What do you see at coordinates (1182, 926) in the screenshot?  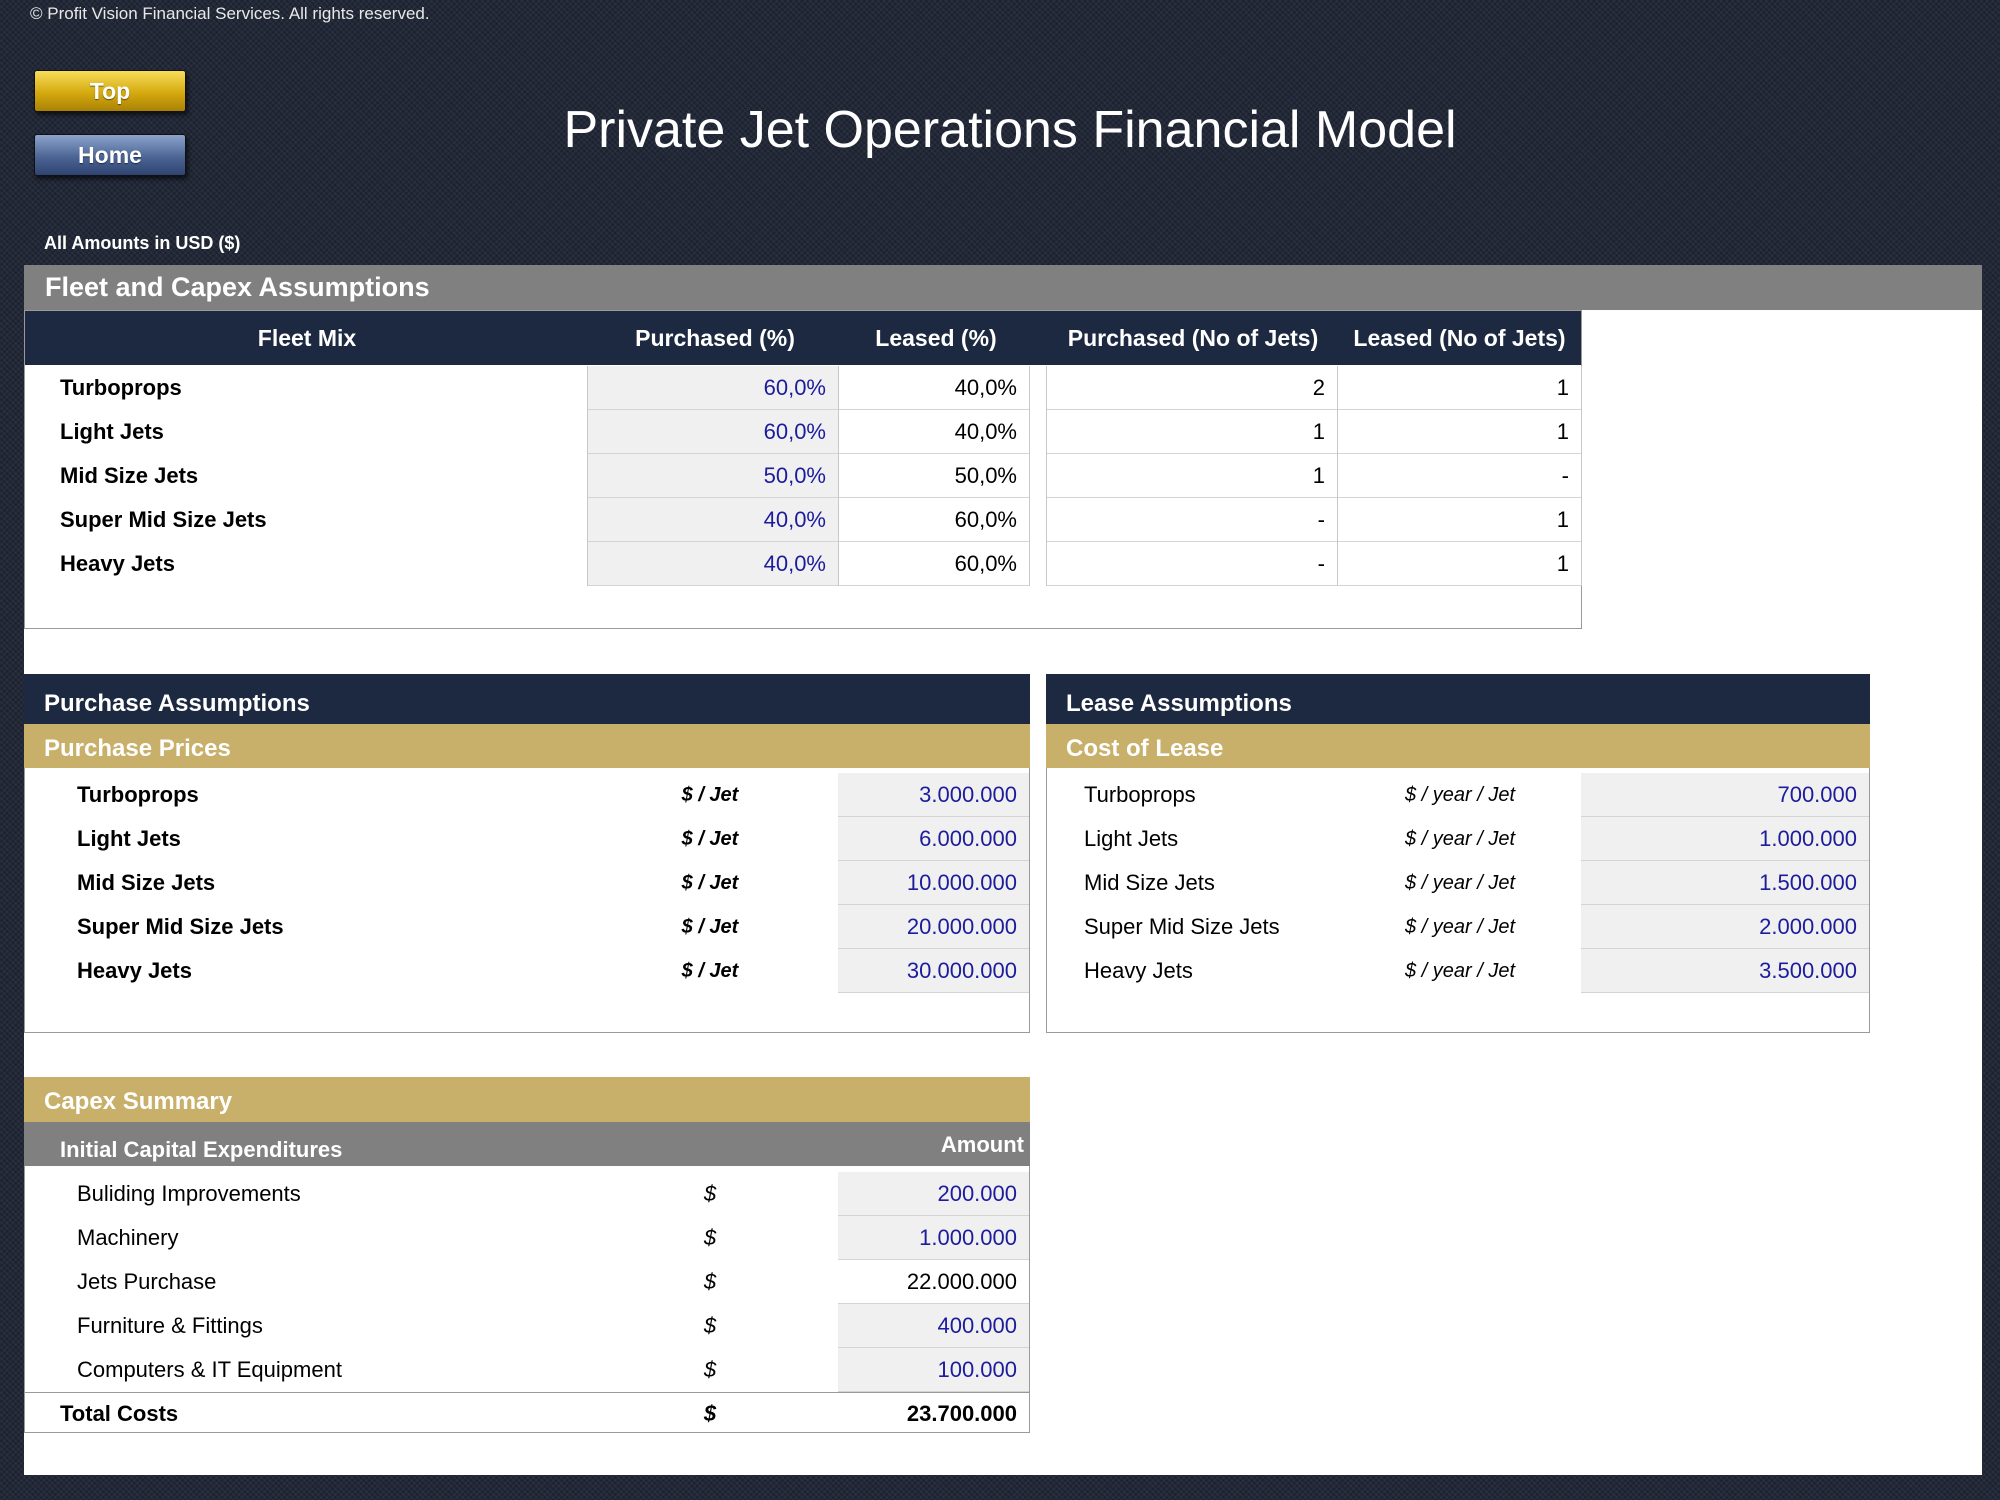 I see `lease-row-label: Super Mid Size Jets` at bounding box center [1182, 926].